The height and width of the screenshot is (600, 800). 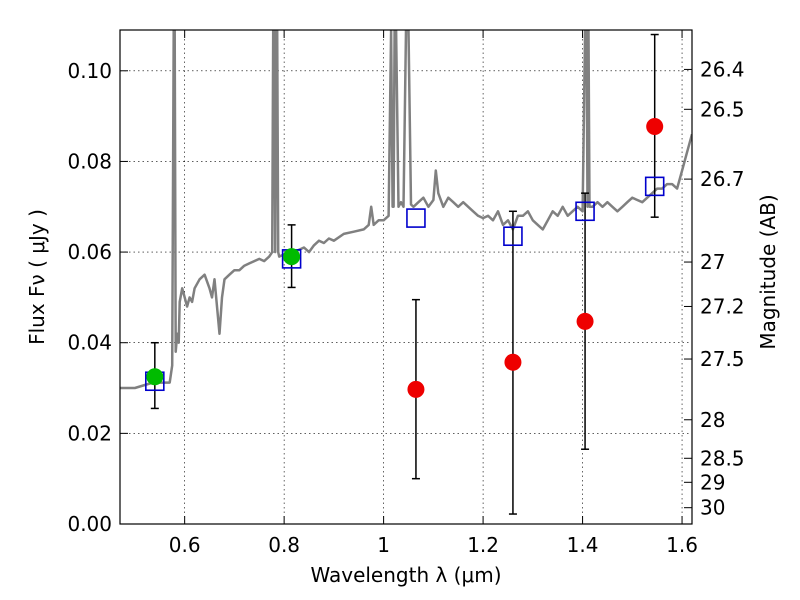 What do you see at coordinates (712, 420) in the screenshot?
I see `right-tick-label: 28` at bounding box center [712, 420].